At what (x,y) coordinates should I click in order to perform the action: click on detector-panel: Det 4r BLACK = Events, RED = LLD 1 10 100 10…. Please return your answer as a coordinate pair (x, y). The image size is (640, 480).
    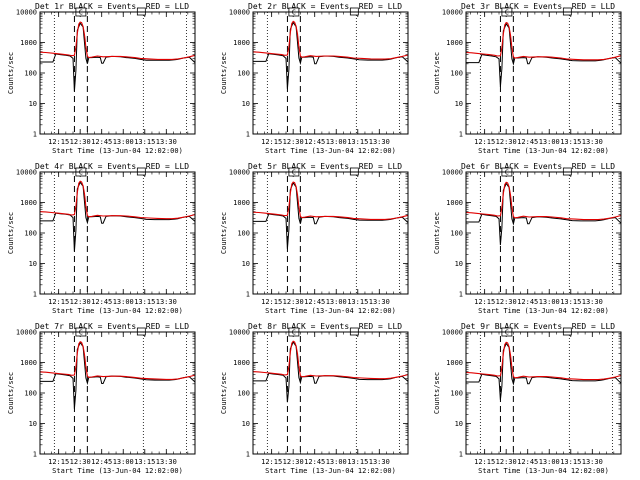
    Looking at the image, I should click on (101, 238).